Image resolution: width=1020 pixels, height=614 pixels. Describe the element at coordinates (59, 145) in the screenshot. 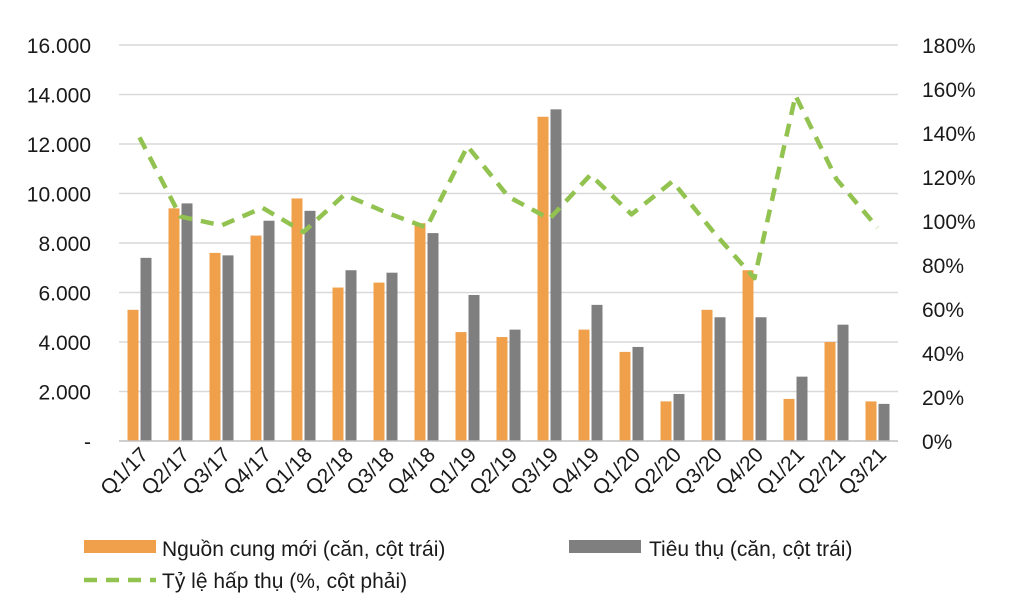

I see `left-axis-tick-label: 12.000` at that location.